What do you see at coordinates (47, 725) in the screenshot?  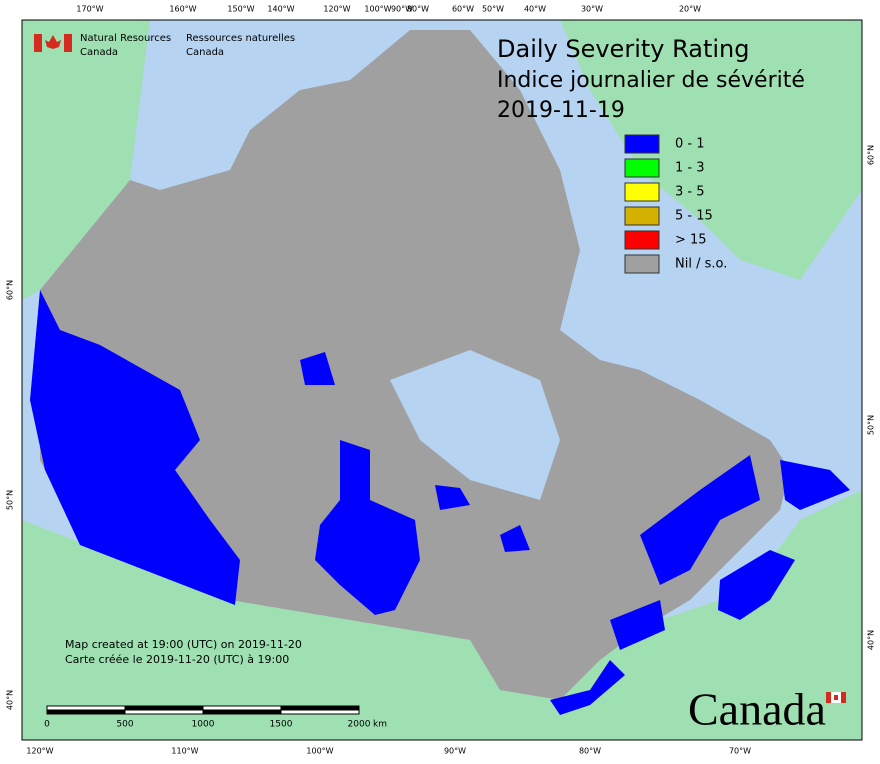 I see `scale-label: 0` at bounding box center [47, 725].